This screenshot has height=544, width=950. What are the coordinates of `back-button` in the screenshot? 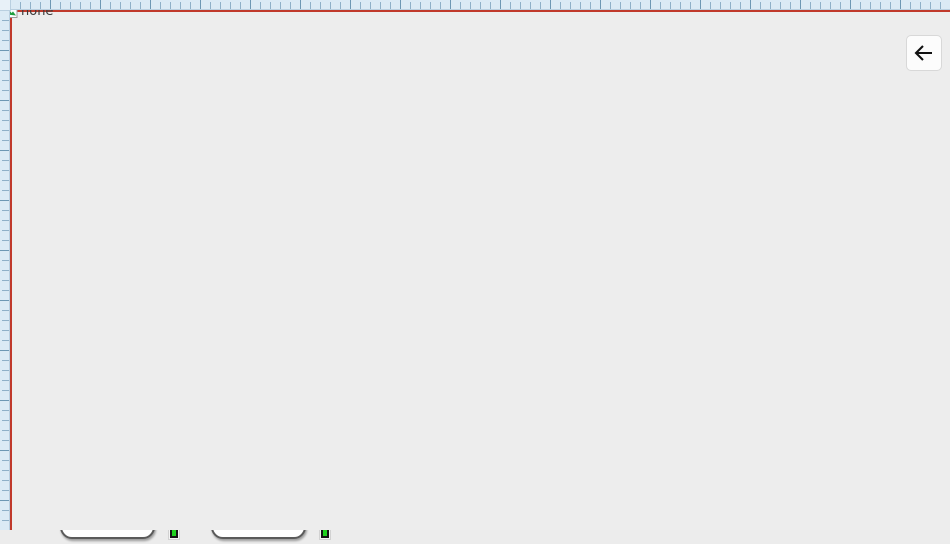 It's located at (924, 53).